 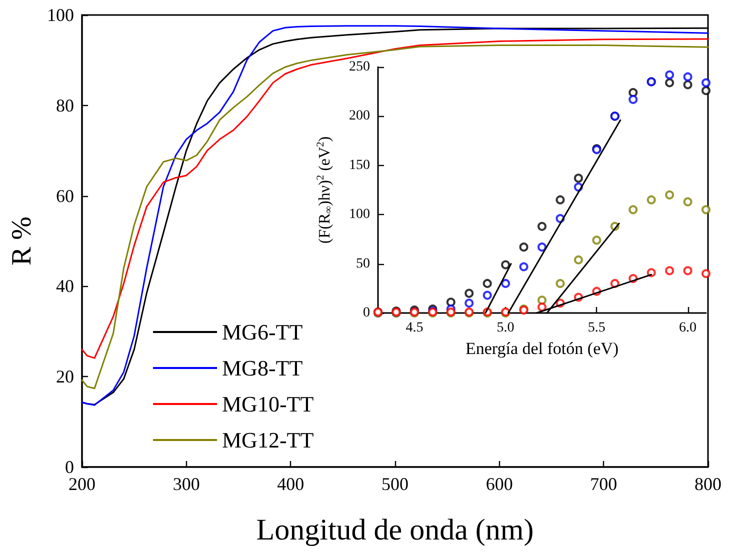 I want to click on legend-label: MG12-TT, so click(x=268, y=440).